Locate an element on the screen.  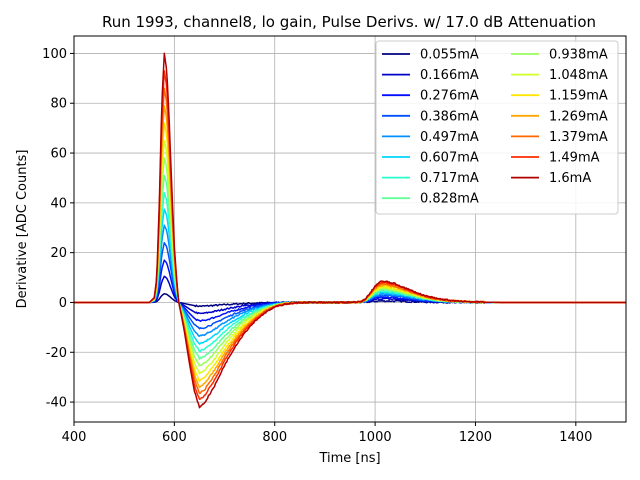
legend-box is located at coordinates (497, 127).